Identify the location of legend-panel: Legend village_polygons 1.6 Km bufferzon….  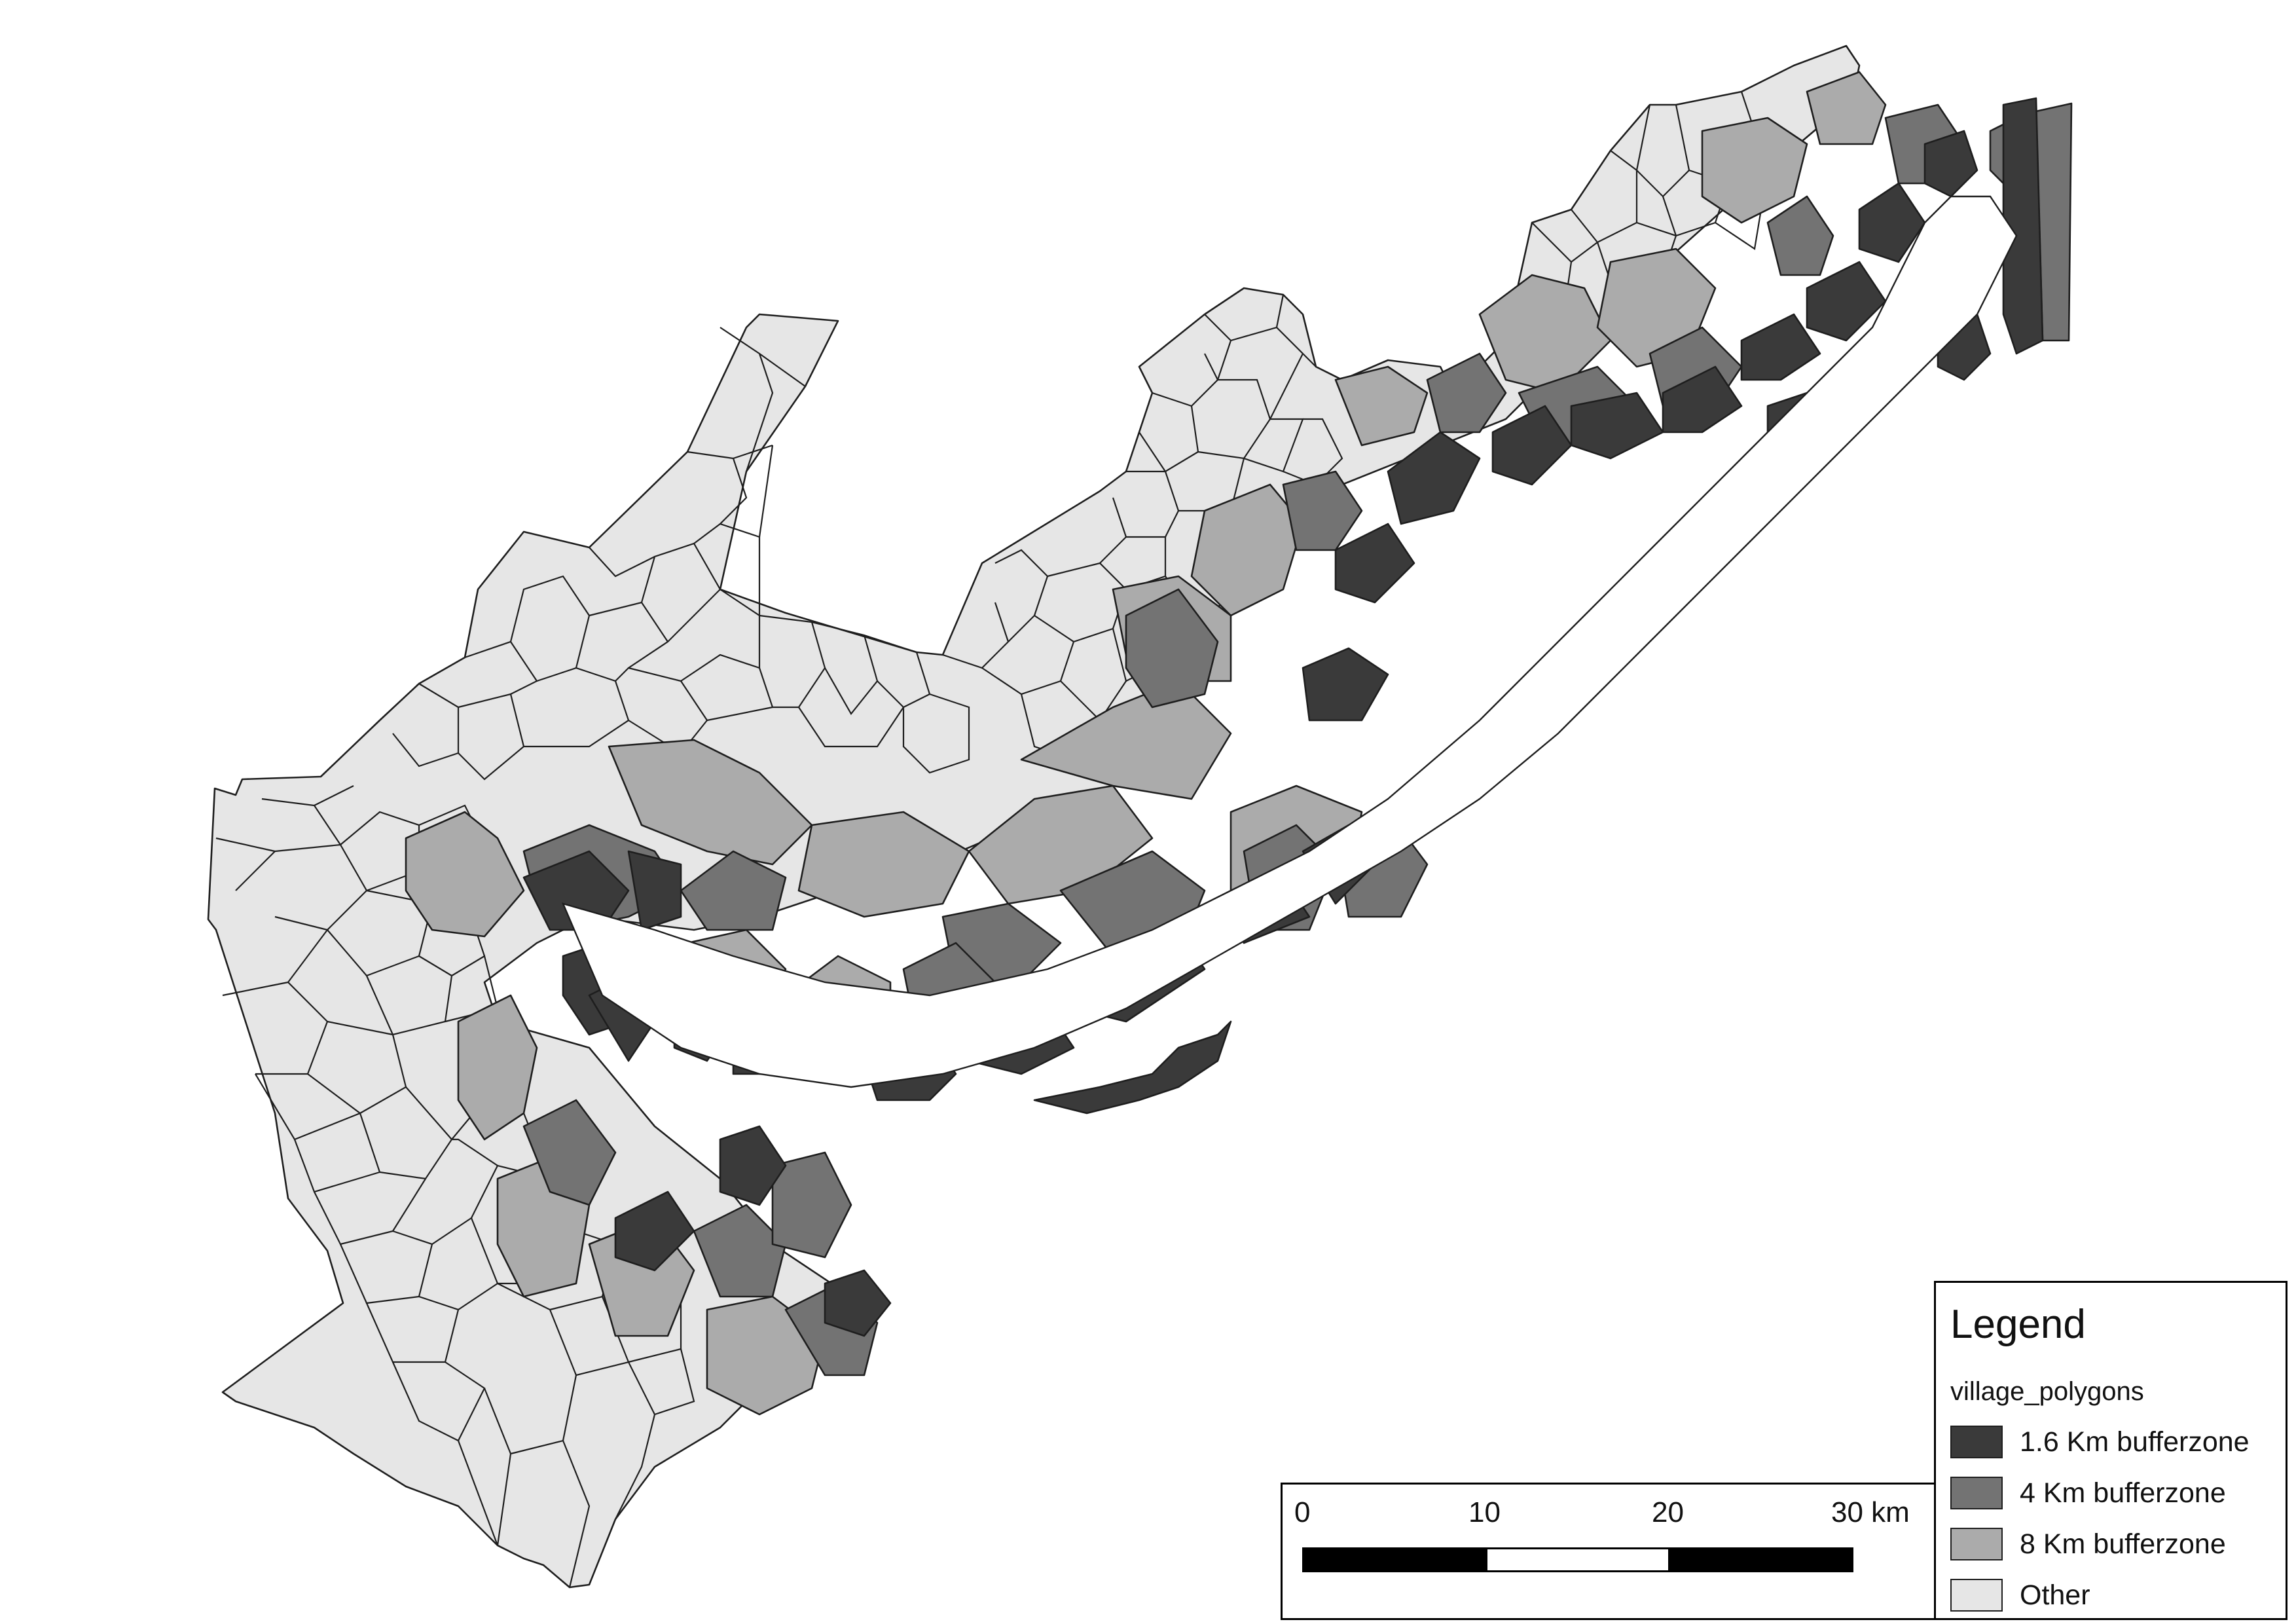
(2110, 1450).